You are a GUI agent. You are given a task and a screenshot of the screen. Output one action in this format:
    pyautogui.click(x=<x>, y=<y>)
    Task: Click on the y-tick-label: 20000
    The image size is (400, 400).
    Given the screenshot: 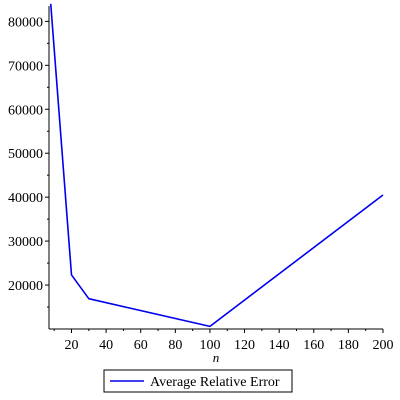 What is the action you would take?
    pyautogui.click(x=25, y=286)
    